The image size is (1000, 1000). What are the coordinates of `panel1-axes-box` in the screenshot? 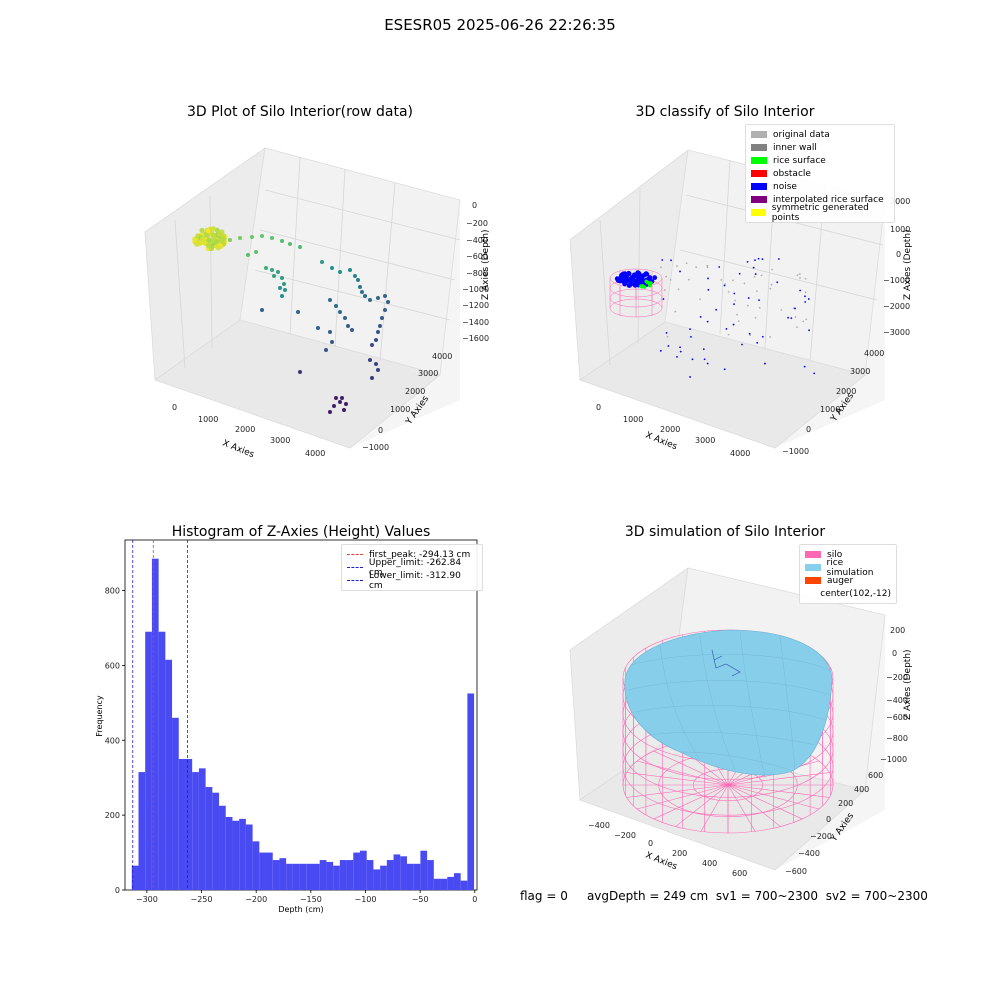 It's located at (302, 298).